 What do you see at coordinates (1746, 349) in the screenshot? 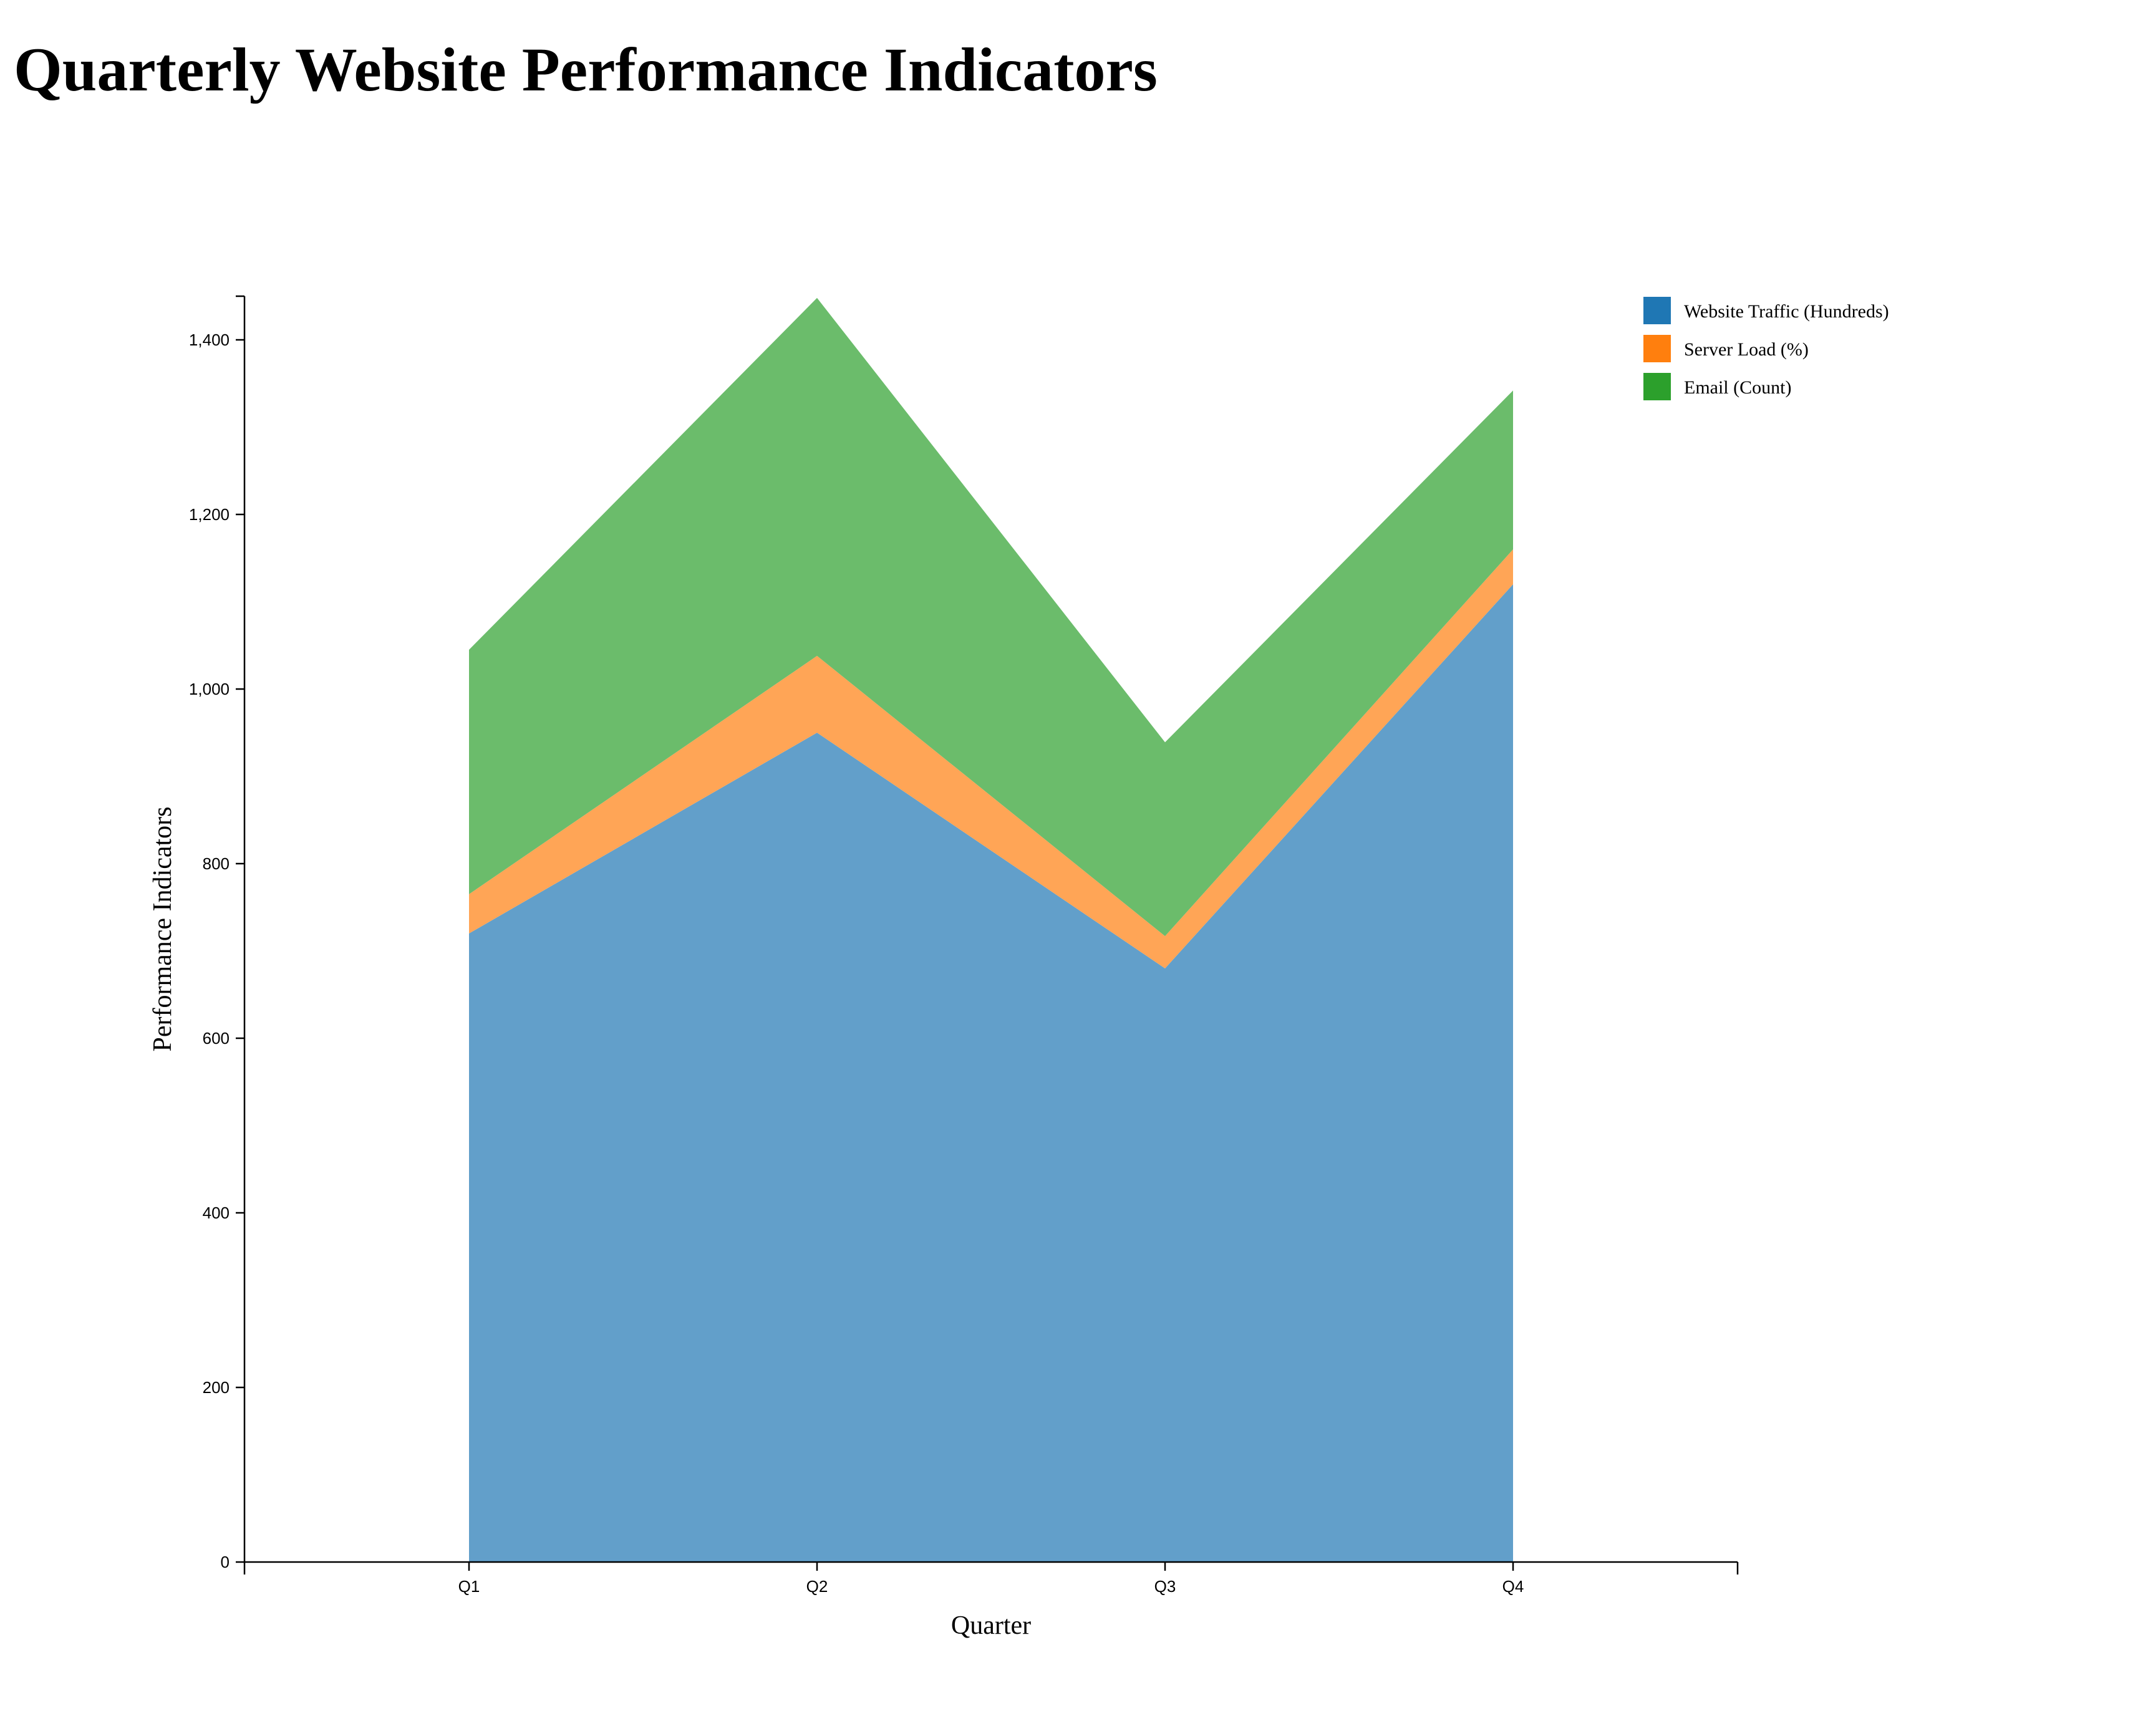
I see `legend-label-2: Server Load (%)` at bounding box center [1746, 349].